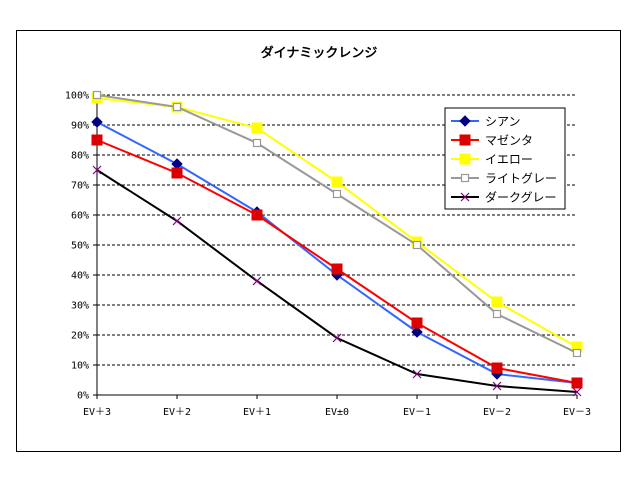 The width and height of the screenshot is (640, 480). I want to click on y-tick-label: 20%, so click(80, 336).